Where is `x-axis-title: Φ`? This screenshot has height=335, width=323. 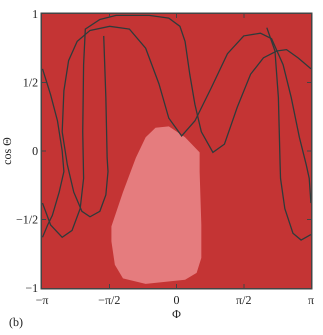 x-axis-title: Φ is located at coordinates (177, 313).